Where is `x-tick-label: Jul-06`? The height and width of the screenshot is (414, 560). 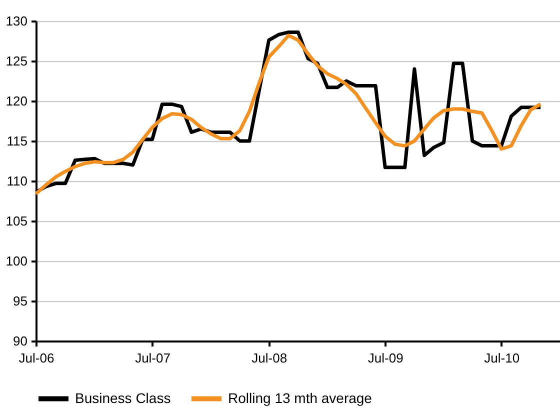
x-tick-label: Jul-06 is located at coordinates (36, 358).